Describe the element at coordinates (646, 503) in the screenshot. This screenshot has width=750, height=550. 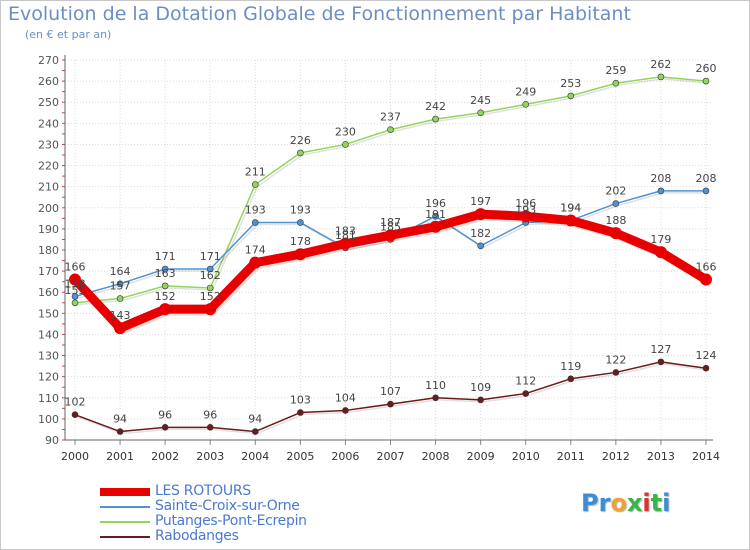
I see `logo-letter: i` at that location.